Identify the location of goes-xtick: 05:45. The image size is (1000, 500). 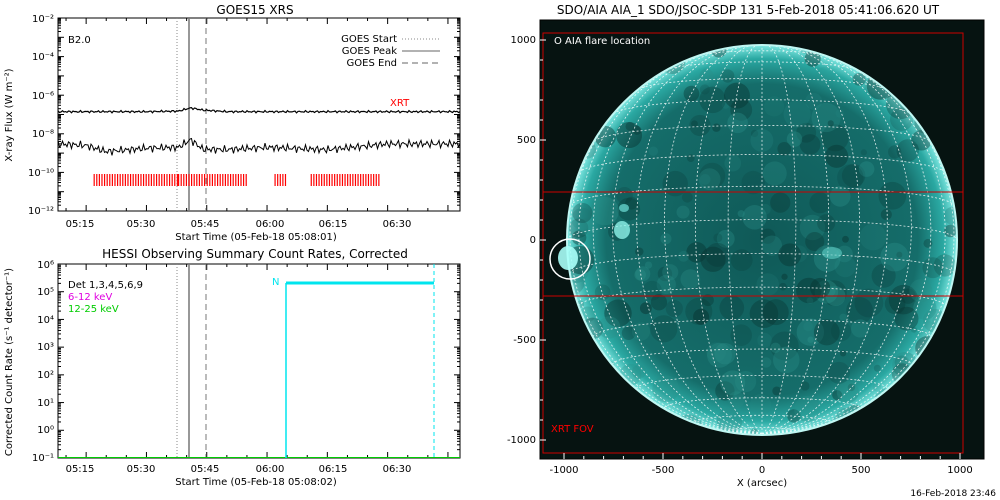
(205, 224).